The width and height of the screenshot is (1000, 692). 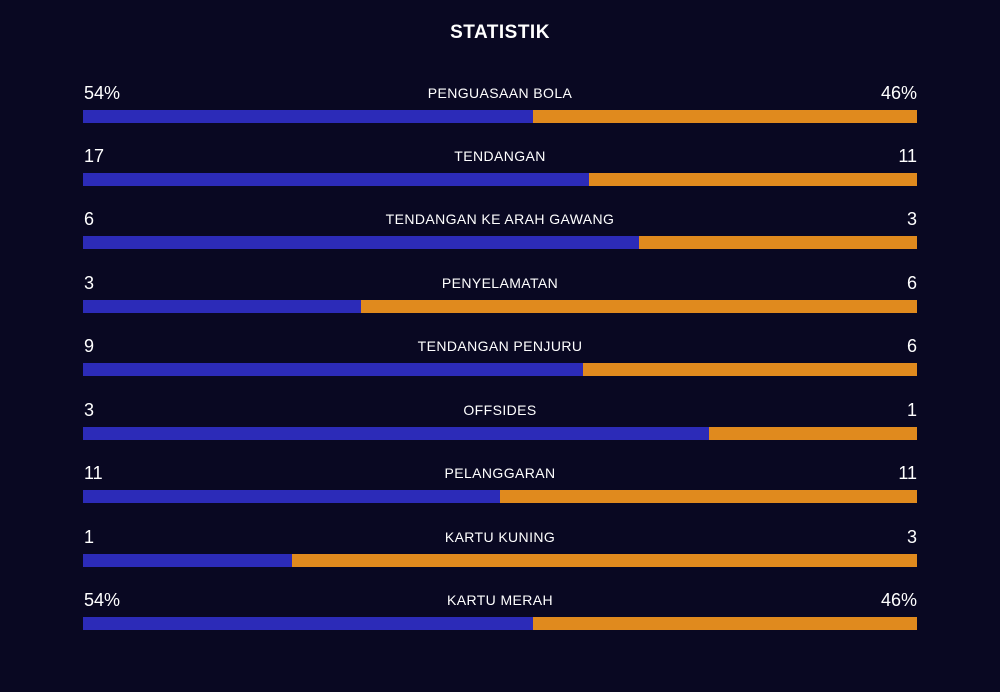 I want to click on stat-row-red-cards: 54% KARTU MERAH 46%, so click(x=500, y=613).